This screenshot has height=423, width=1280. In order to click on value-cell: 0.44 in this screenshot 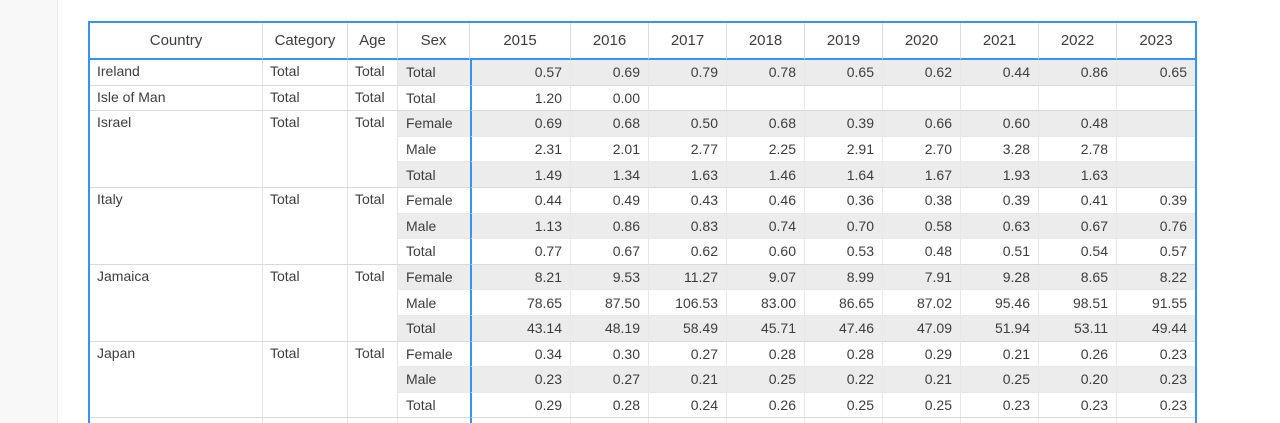, I will do `click(520, 200)`.